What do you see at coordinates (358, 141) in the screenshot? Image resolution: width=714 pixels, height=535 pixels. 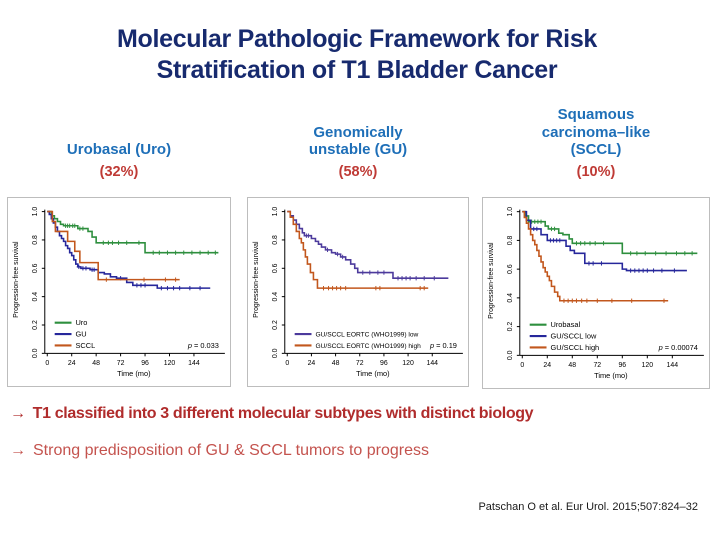 I see `header-gu: Genomically unstable (GU)` at bounding box center [358, 141].